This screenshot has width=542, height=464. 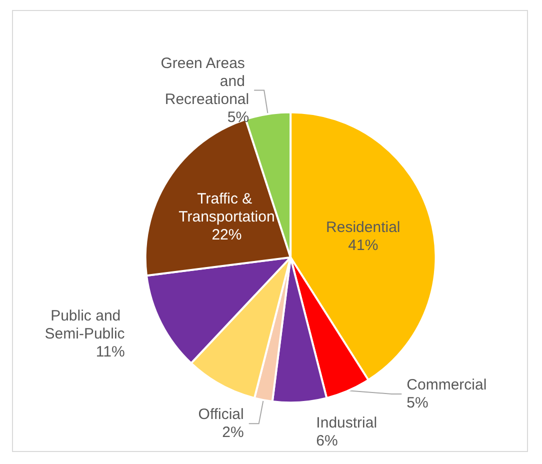 I want to click on data-label: 41%, so click(x=363, y=245).